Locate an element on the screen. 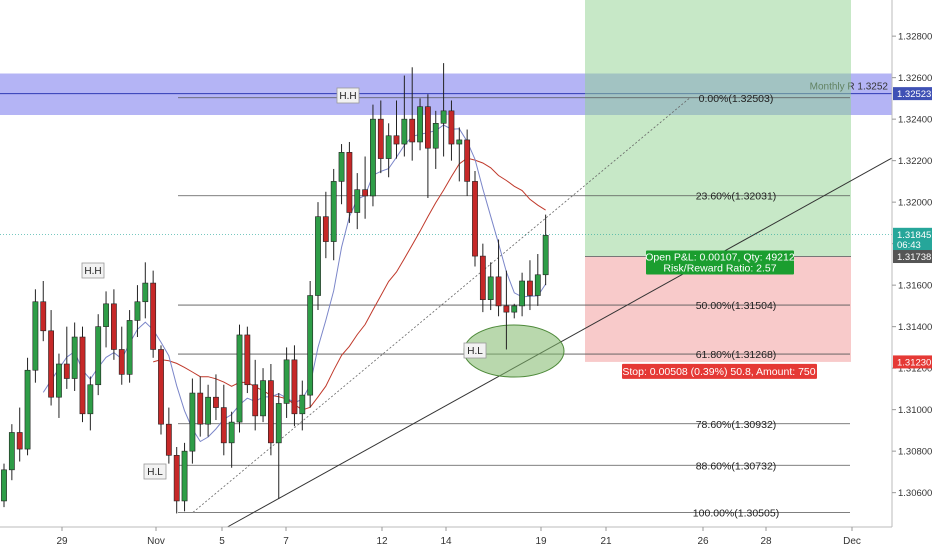 This screenshot has width=932, height=555. price-axis-tick-label: 1.32000 is located at coordinates (915, 203).